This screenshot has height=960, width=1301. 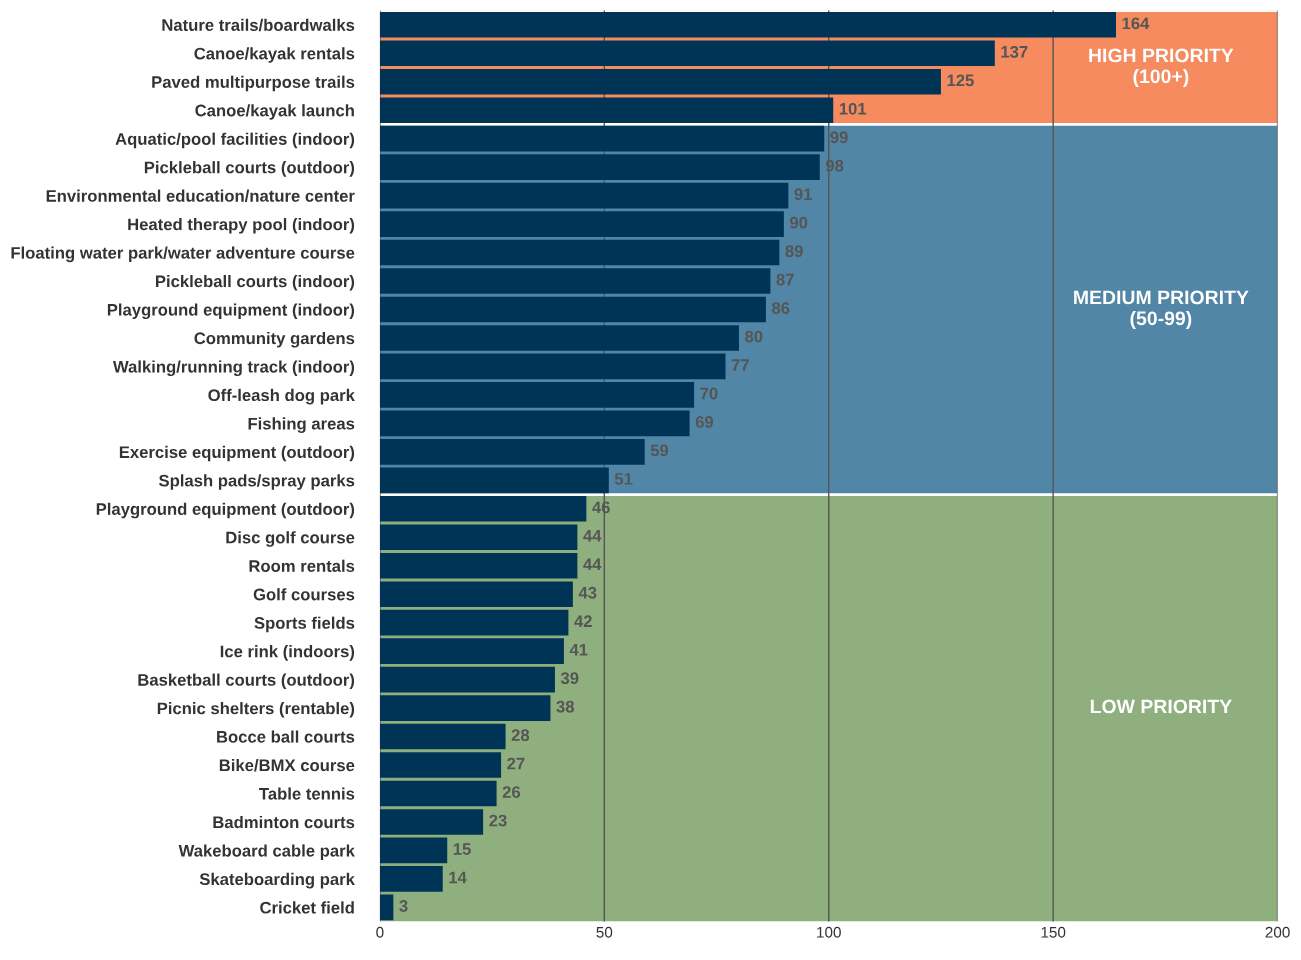 What do you see at coordinates (659, 450) in the screenshot?
I see `data-label: 59` at bounding box center [659, 450].